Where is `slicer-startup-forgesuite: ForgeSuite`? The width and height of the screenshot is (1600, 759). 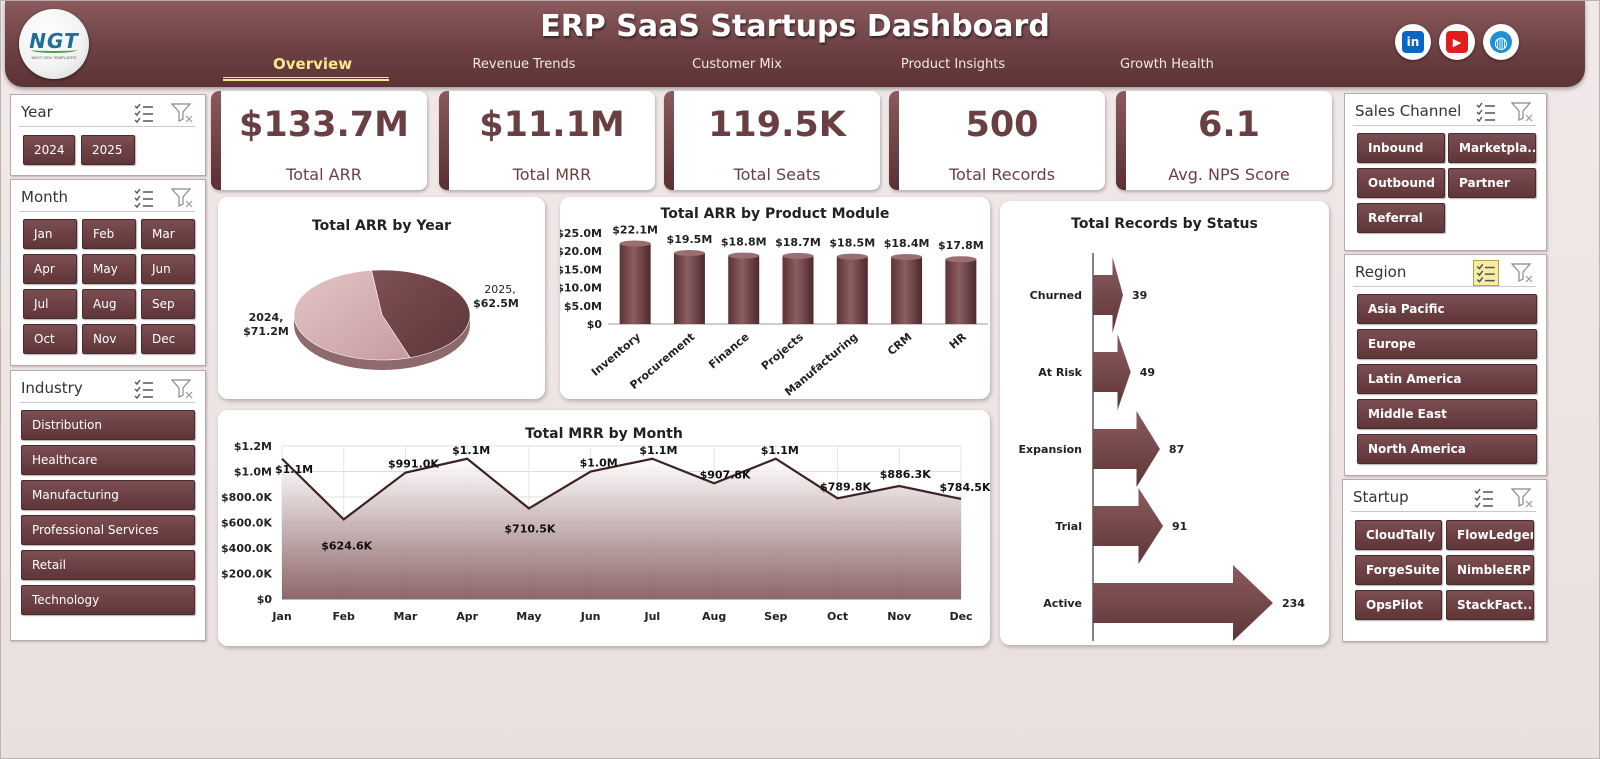
slicer-startup-forgesuite: ForgeSuite is located at coordinates (1398, 570).